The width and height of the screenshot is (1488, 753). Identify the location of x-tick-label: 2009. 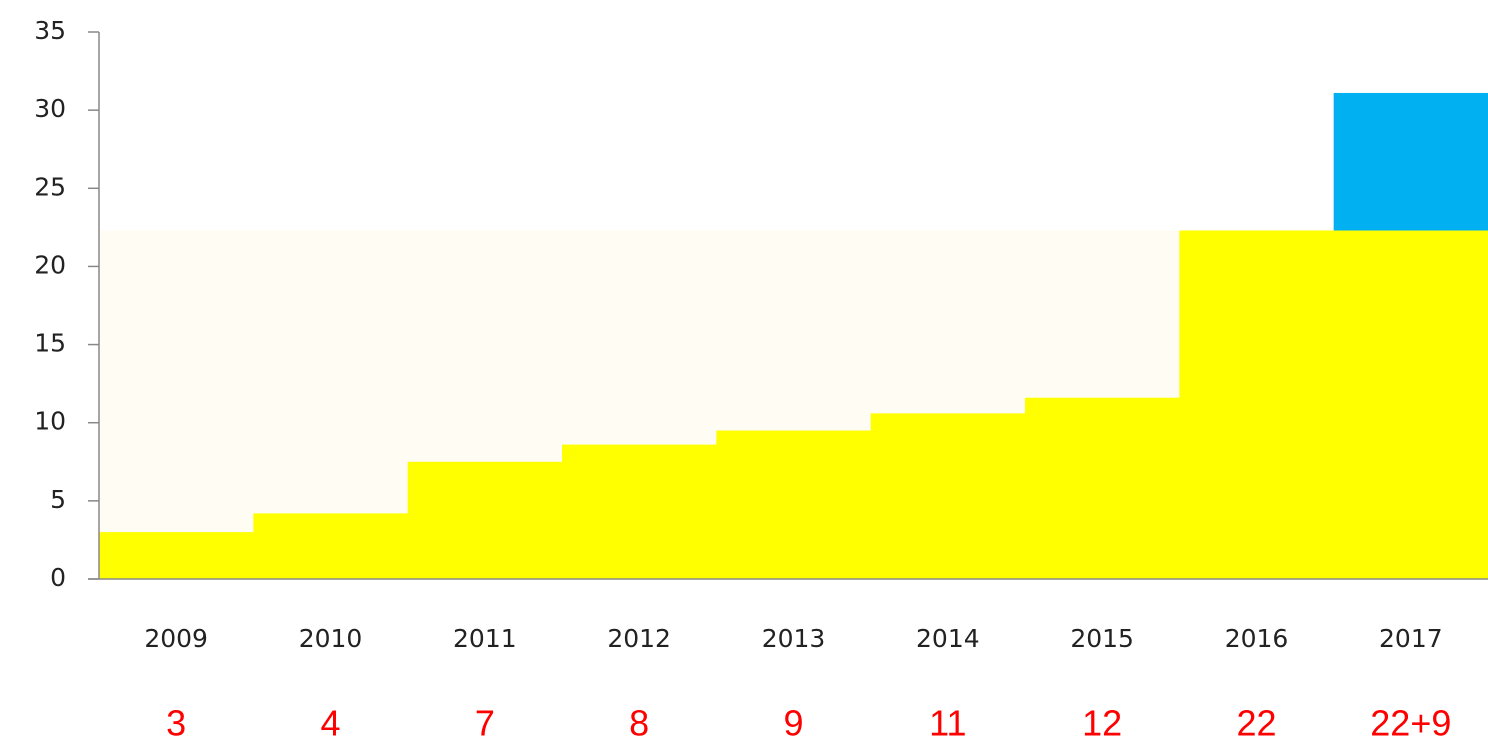
(176, 638).